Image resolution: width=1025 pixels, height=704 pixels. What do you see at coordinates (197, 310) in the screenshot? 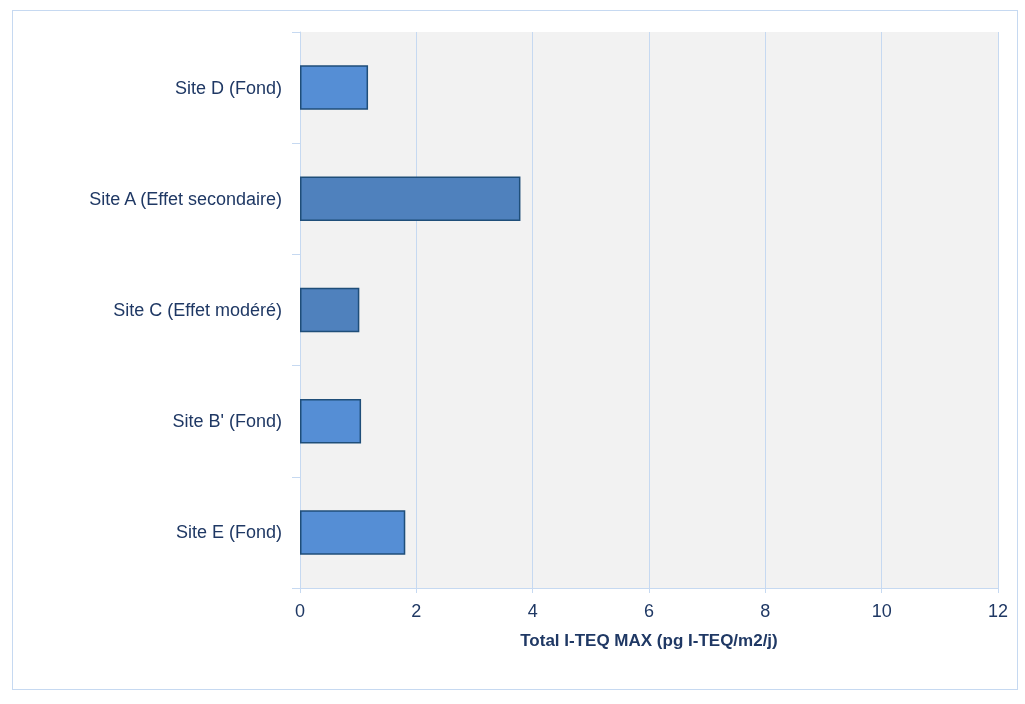
I see `y-tick-label: Site C (Effet modéré)` at bounding box center [197, 310].